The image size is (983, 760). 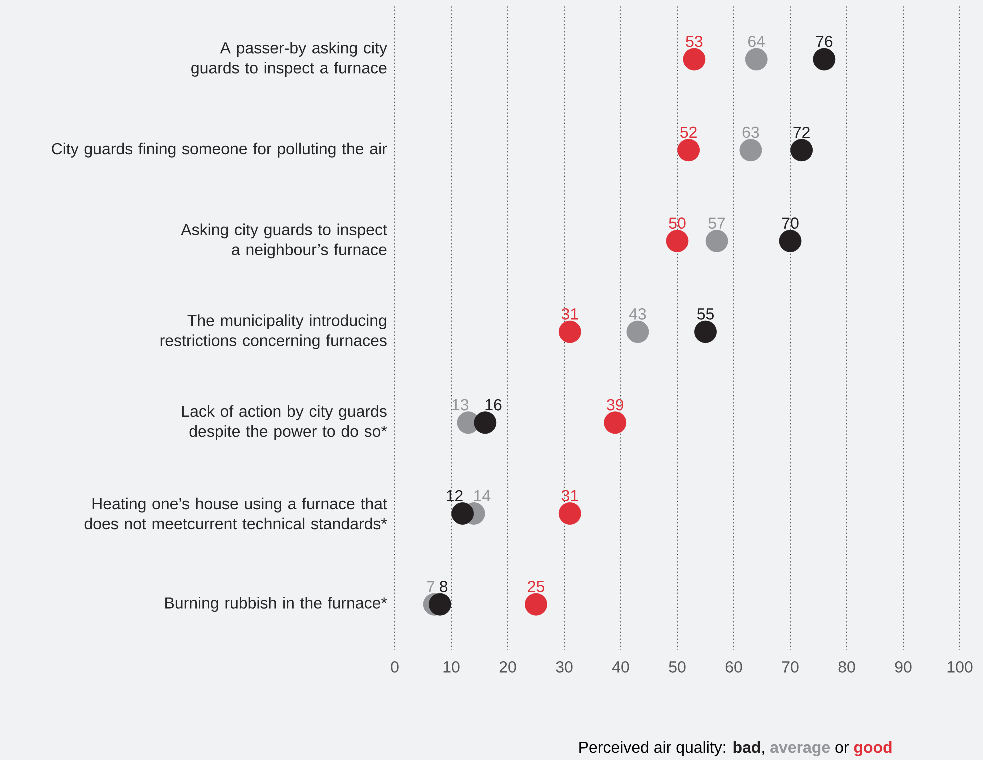 I want to click on data-label: 39, so click(x=615, y=405).